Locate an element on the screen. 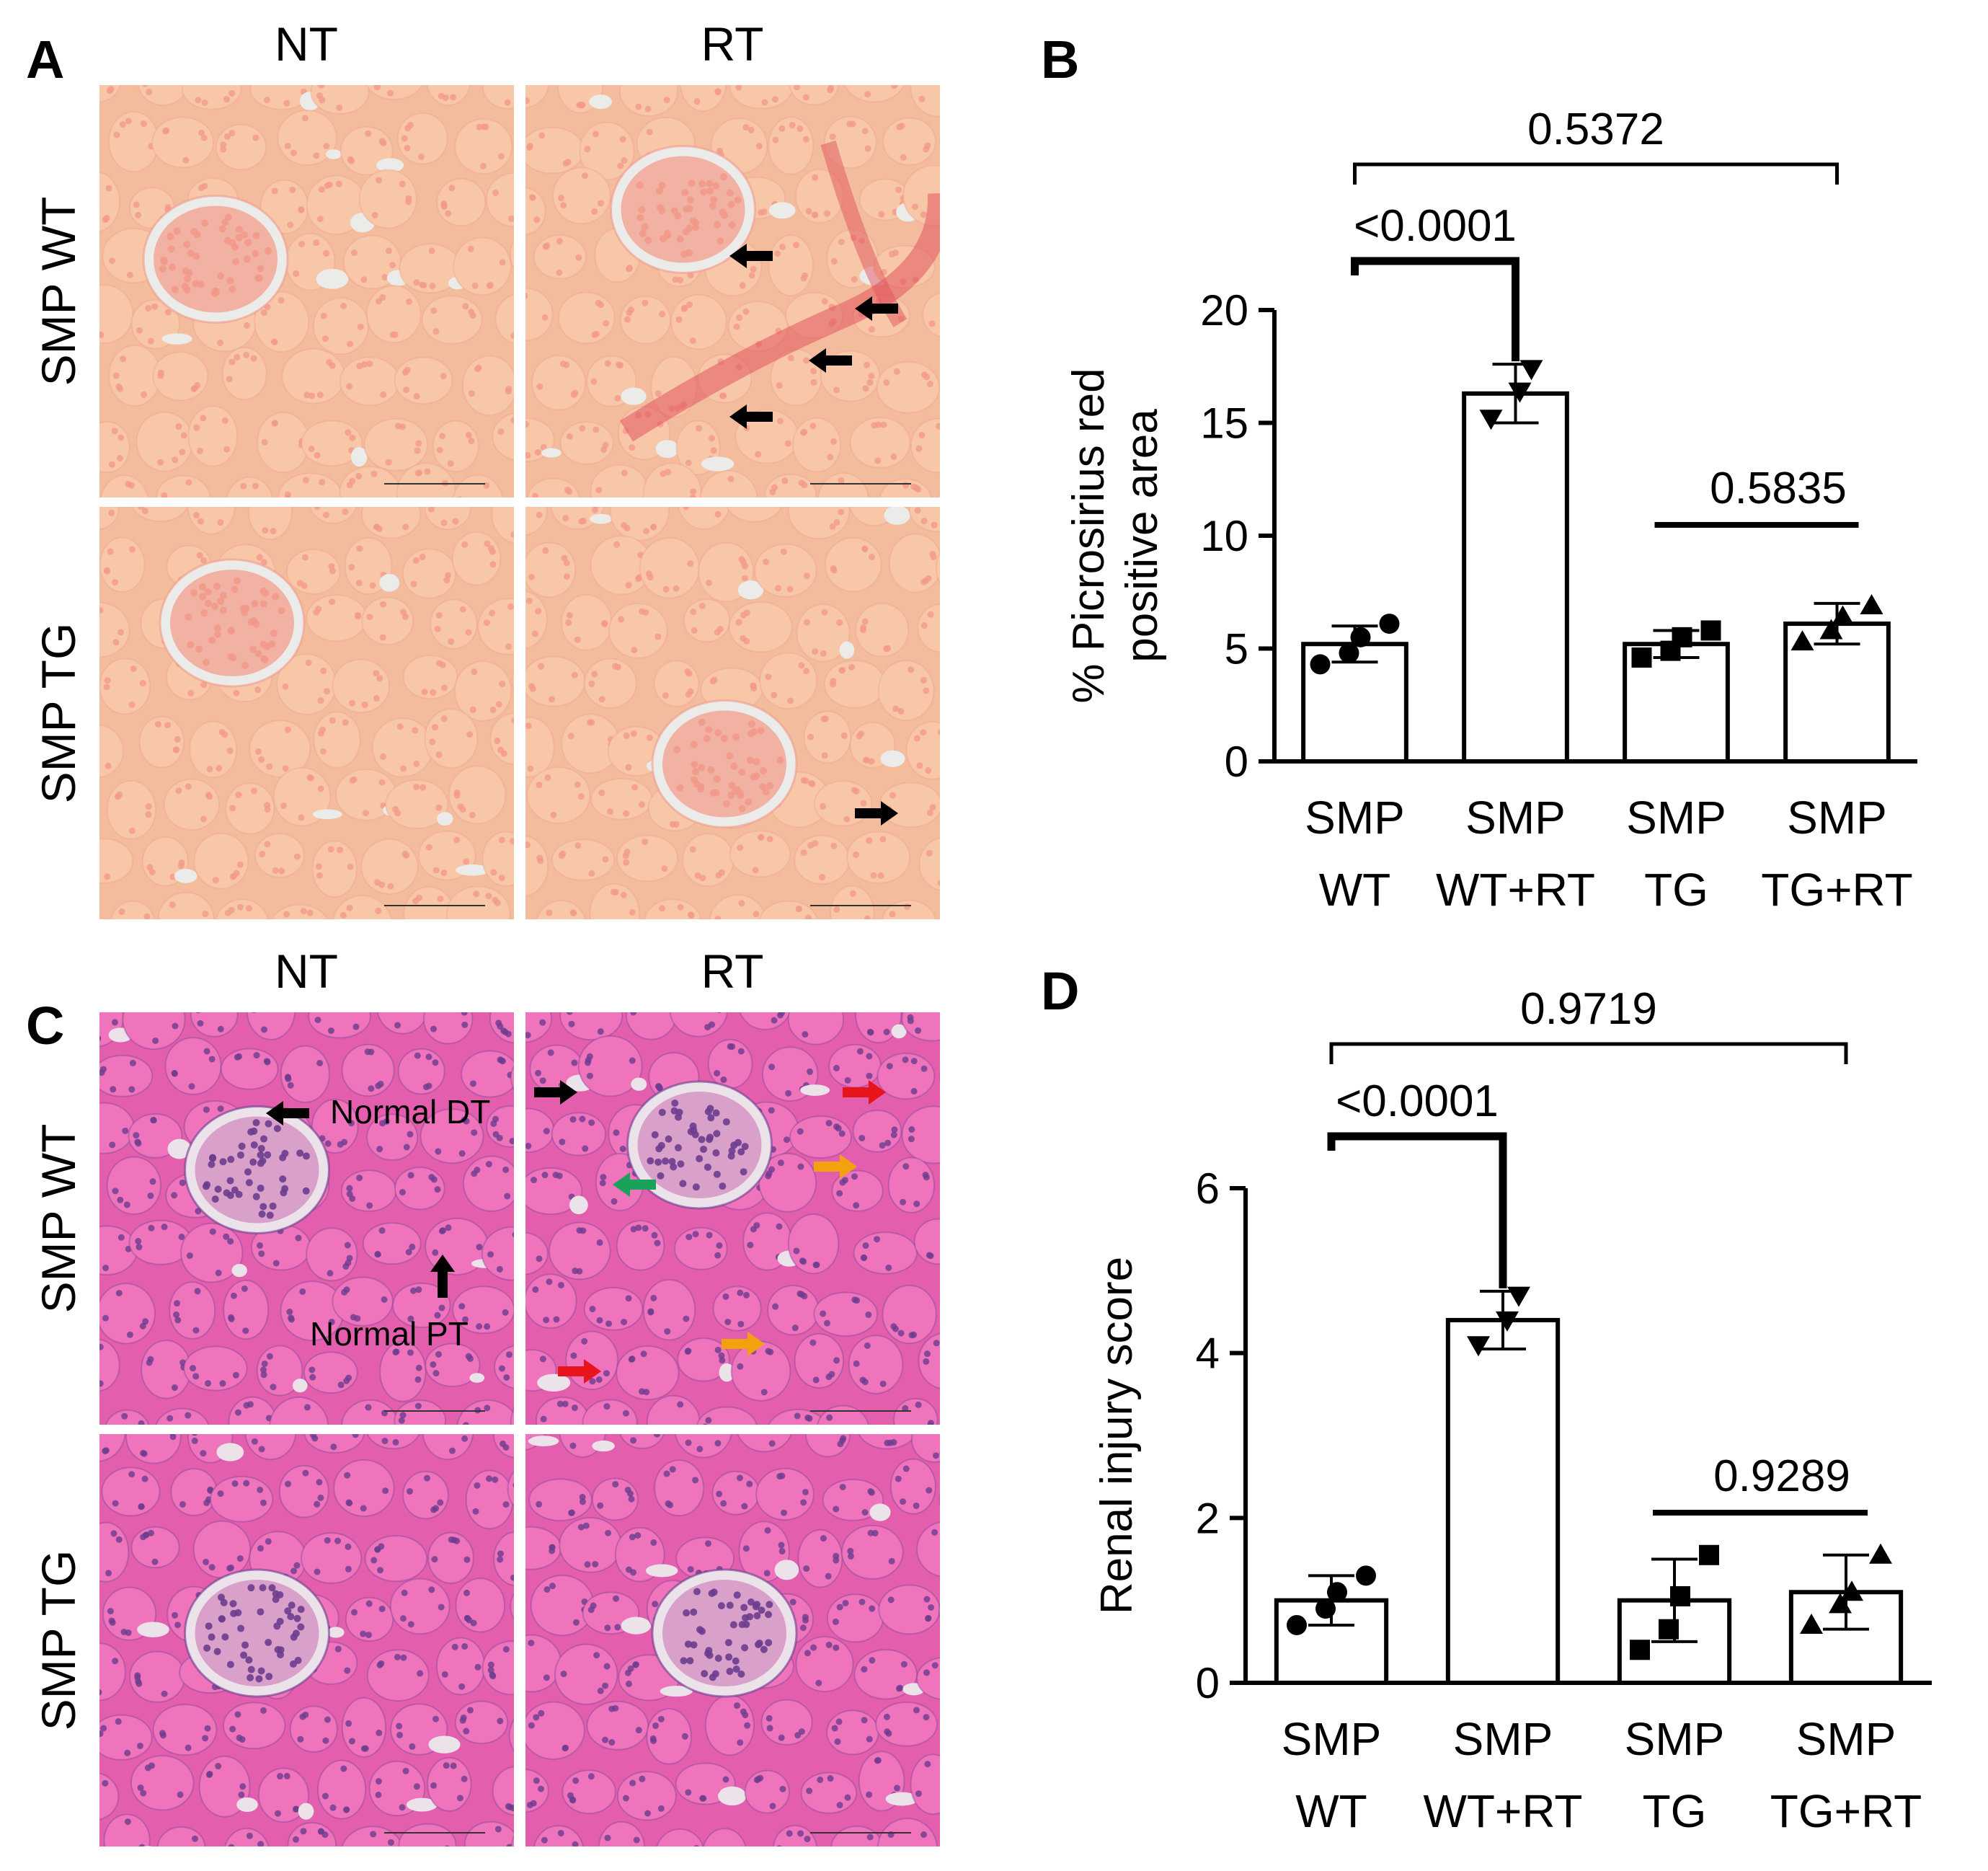  y-tick-label: 0 is located at coordinates (1208, 1683).